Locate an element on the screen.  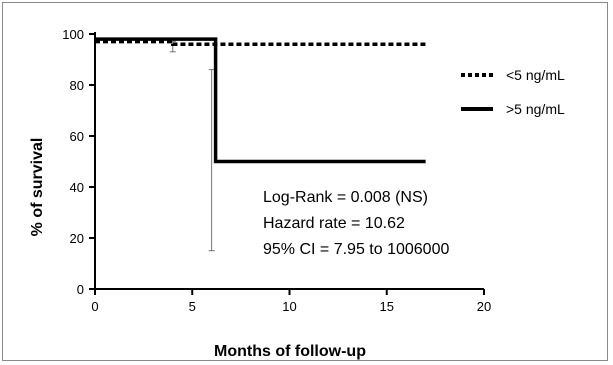
y-tick-label: 80 is located at coordinates (77, 85).